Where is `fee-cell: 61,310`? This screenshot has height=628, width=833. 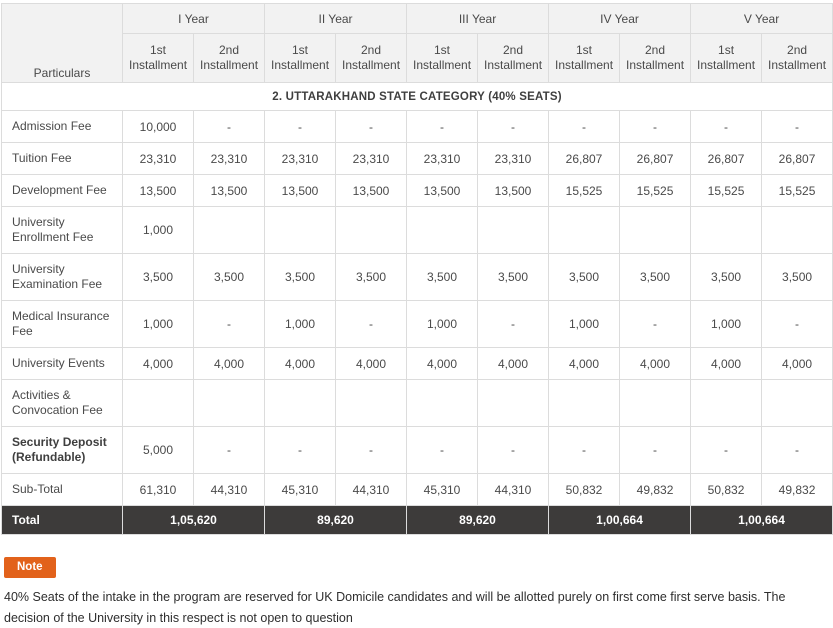 fee-cell: 61,310 is located at coordinates (158, 489).